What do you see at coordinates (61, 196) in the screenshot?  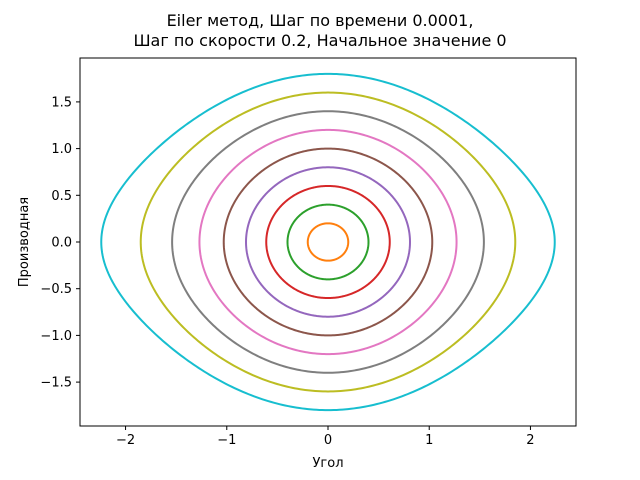 I see `y-tick-label: 0.5` at bounding box center [61, 196].